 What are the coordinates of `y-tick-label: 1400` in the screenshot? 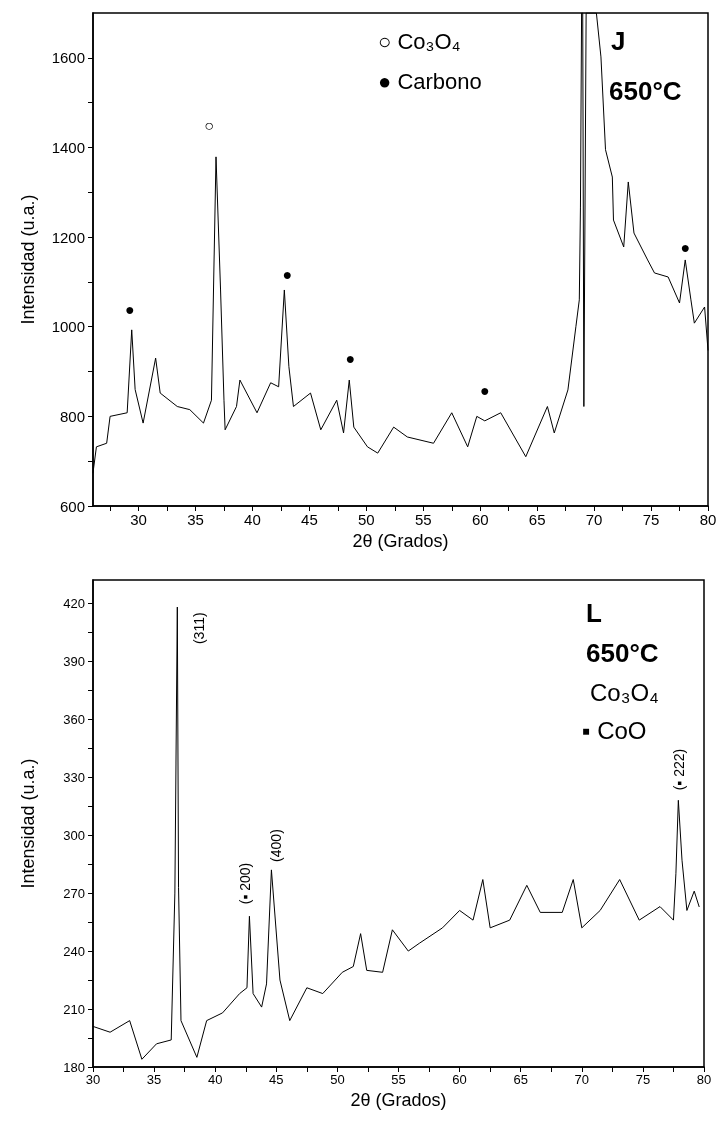 It's located at (68, 147).